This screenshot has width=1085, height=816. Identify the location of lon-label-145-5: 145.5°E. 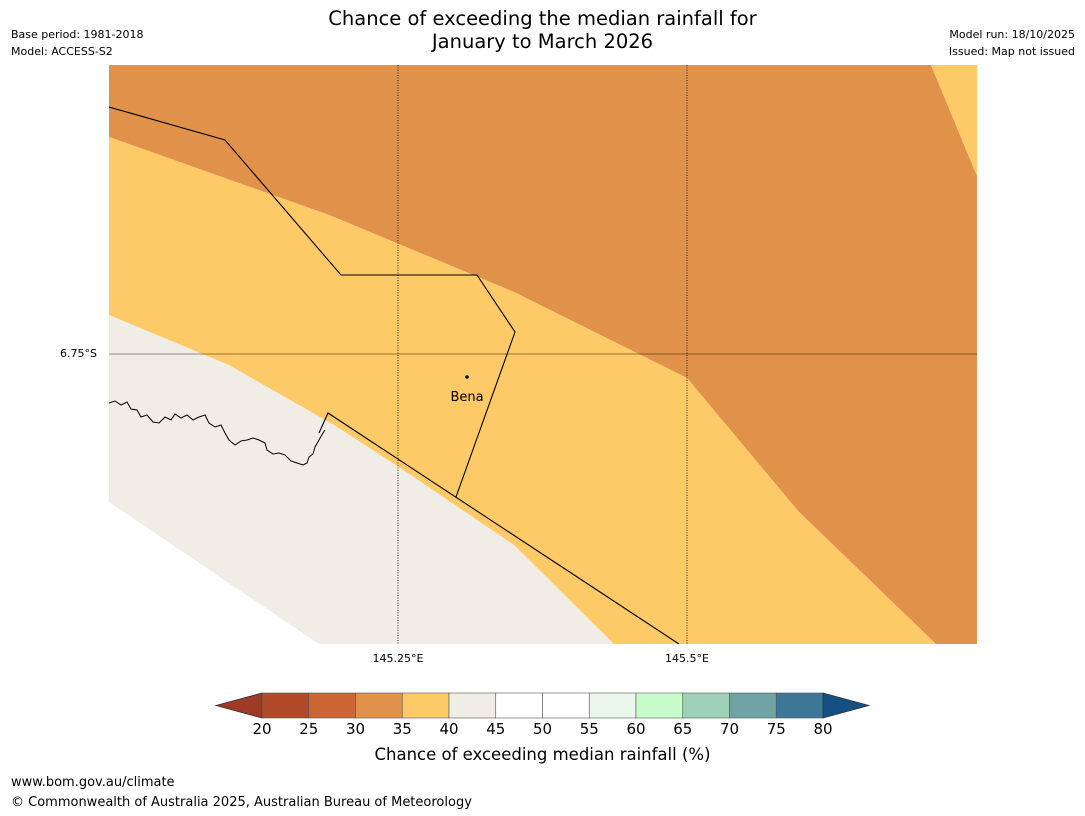
(687, 658).